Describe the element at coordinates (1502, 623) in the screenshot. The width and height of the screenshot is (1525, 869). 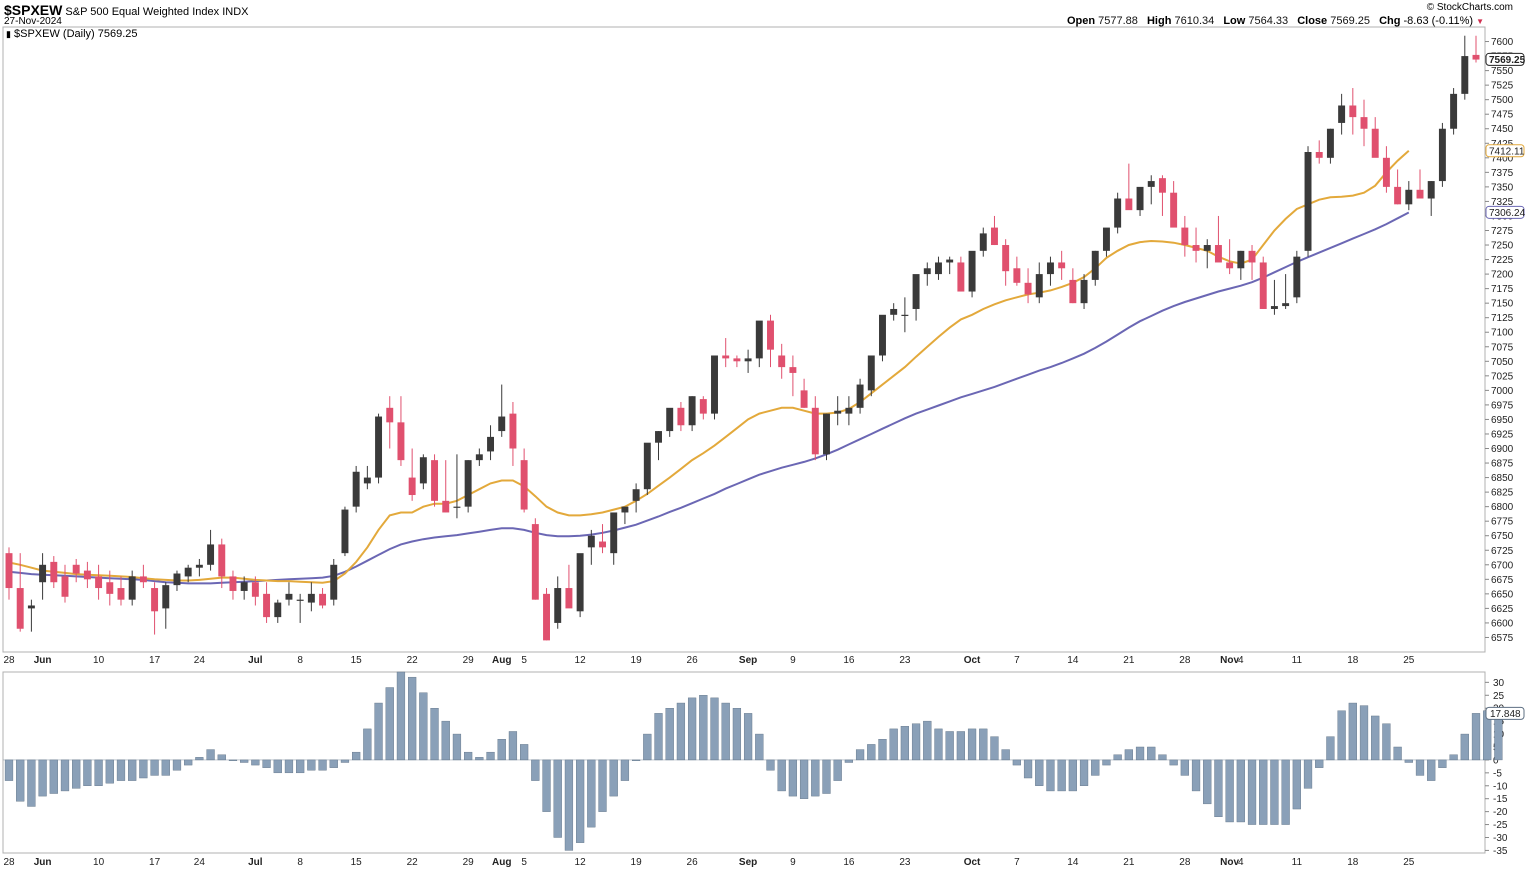
I see `y-tick-label: 6600` at that location.